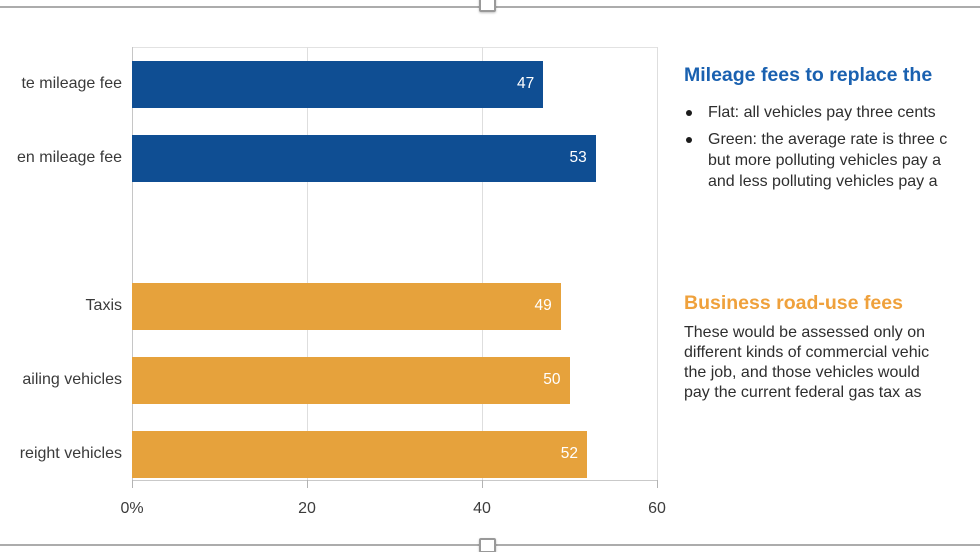 Image resolution: width=980 pixels, height=552 pixels. I want to click on resize-handle-top, so click(487, 6).